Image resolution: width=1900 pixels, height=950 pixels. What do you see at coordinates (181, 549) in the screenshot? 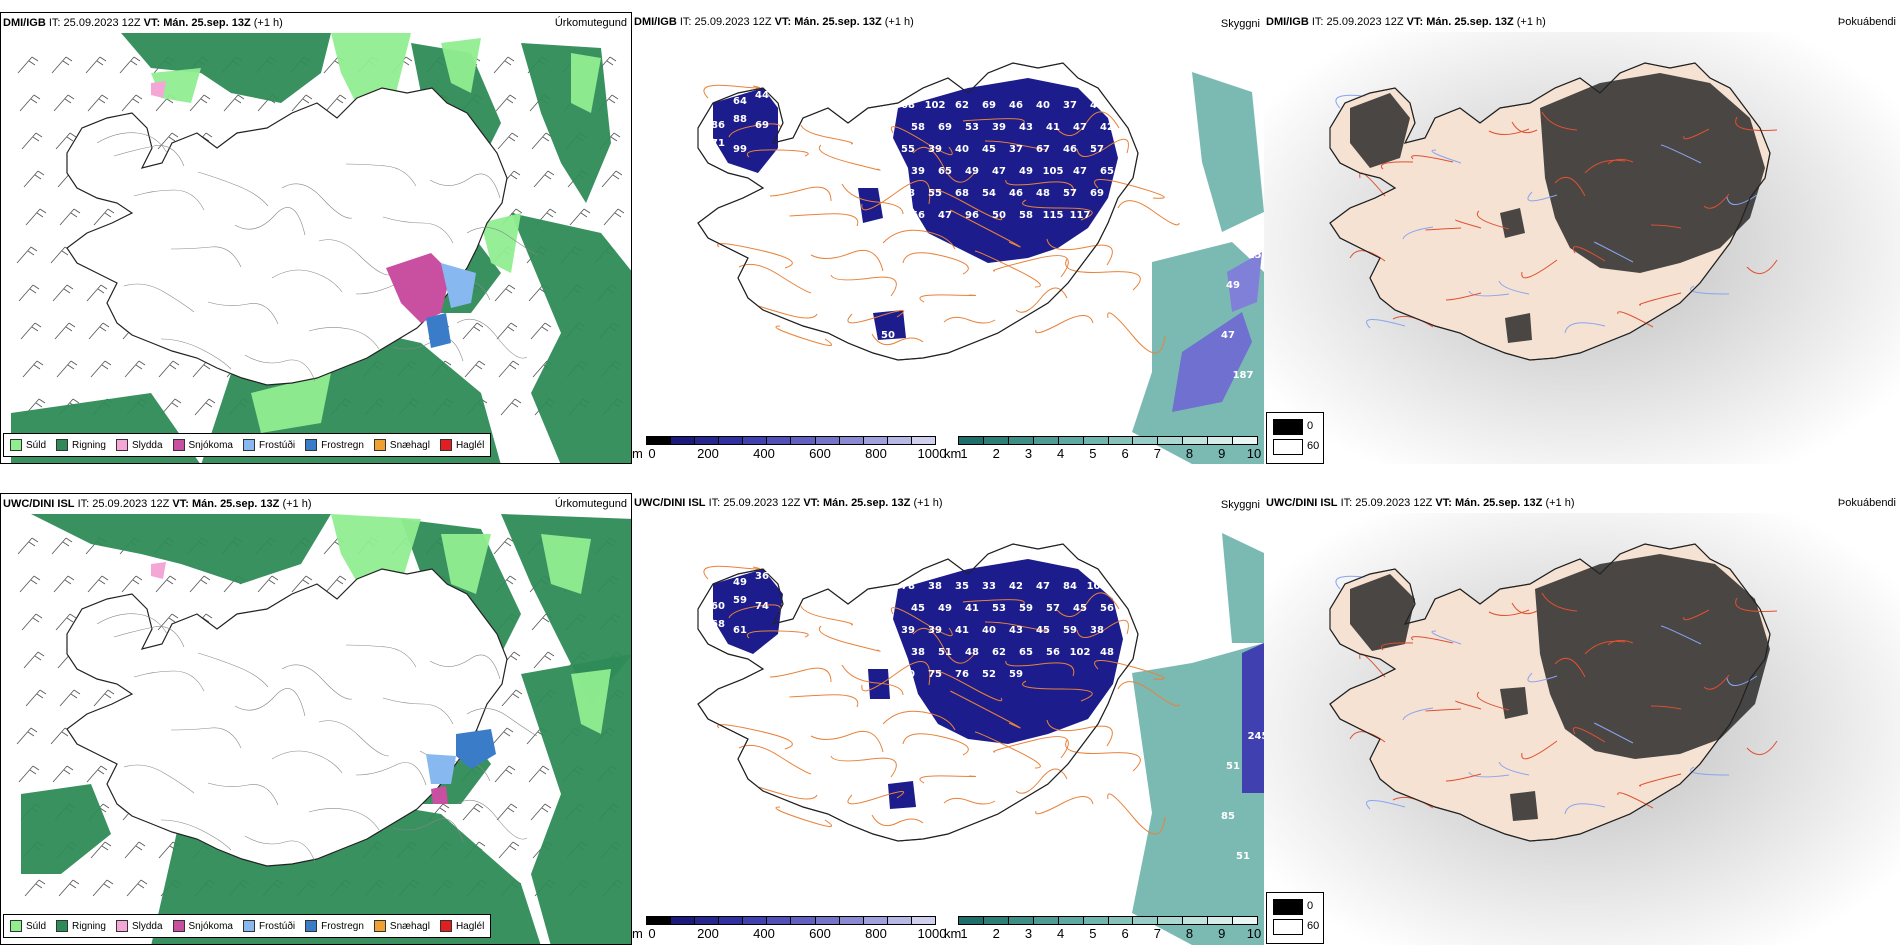
I see `rain-area` at bounding box center [181, 549].